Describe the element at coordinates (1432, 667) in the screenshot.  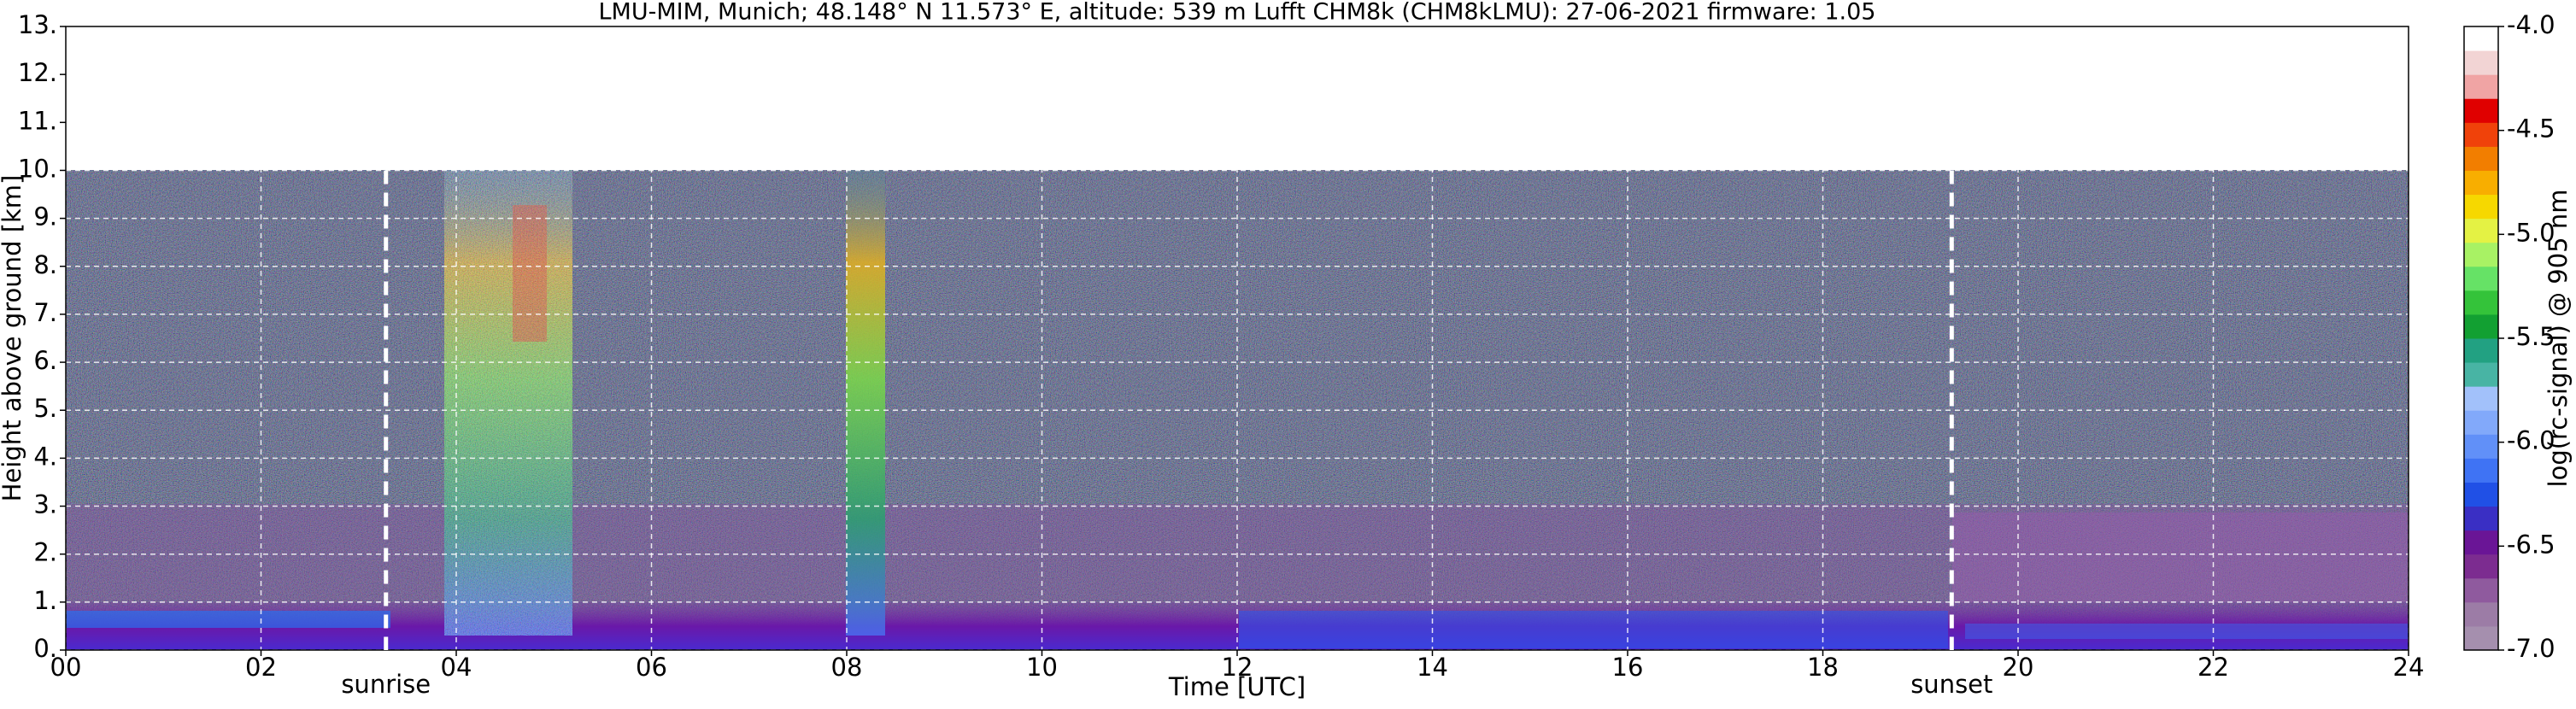
I see `x-tick-label: 14` at that location.